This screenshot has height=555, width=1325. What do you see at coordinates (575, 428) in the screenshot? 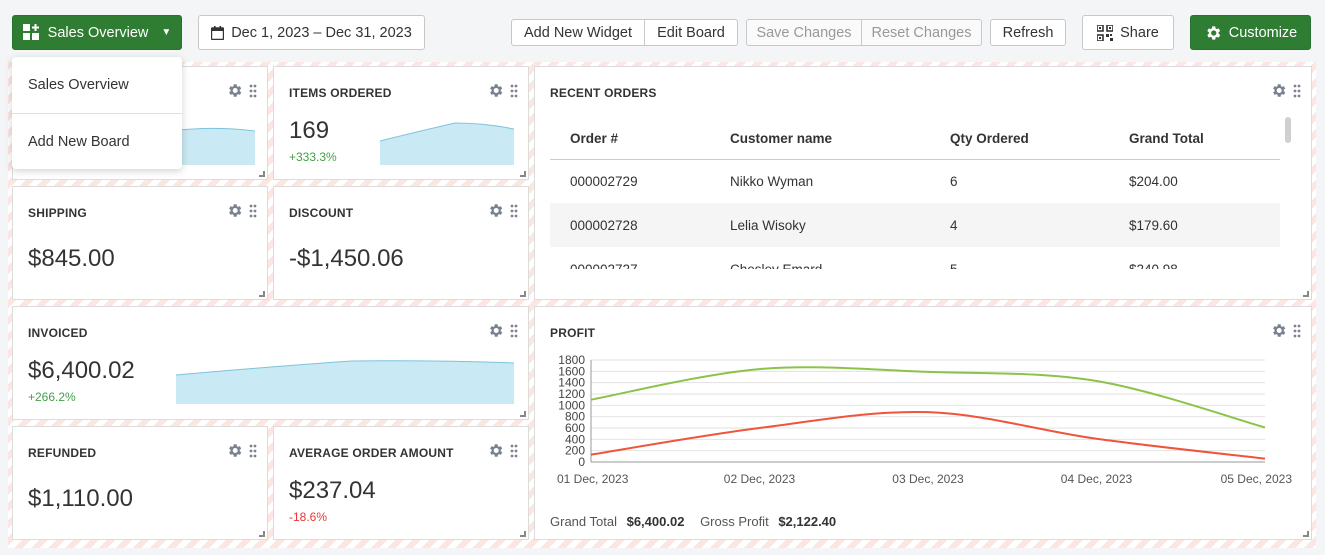
I see `y-tick-label: 600` at bounding box center [575, 428].